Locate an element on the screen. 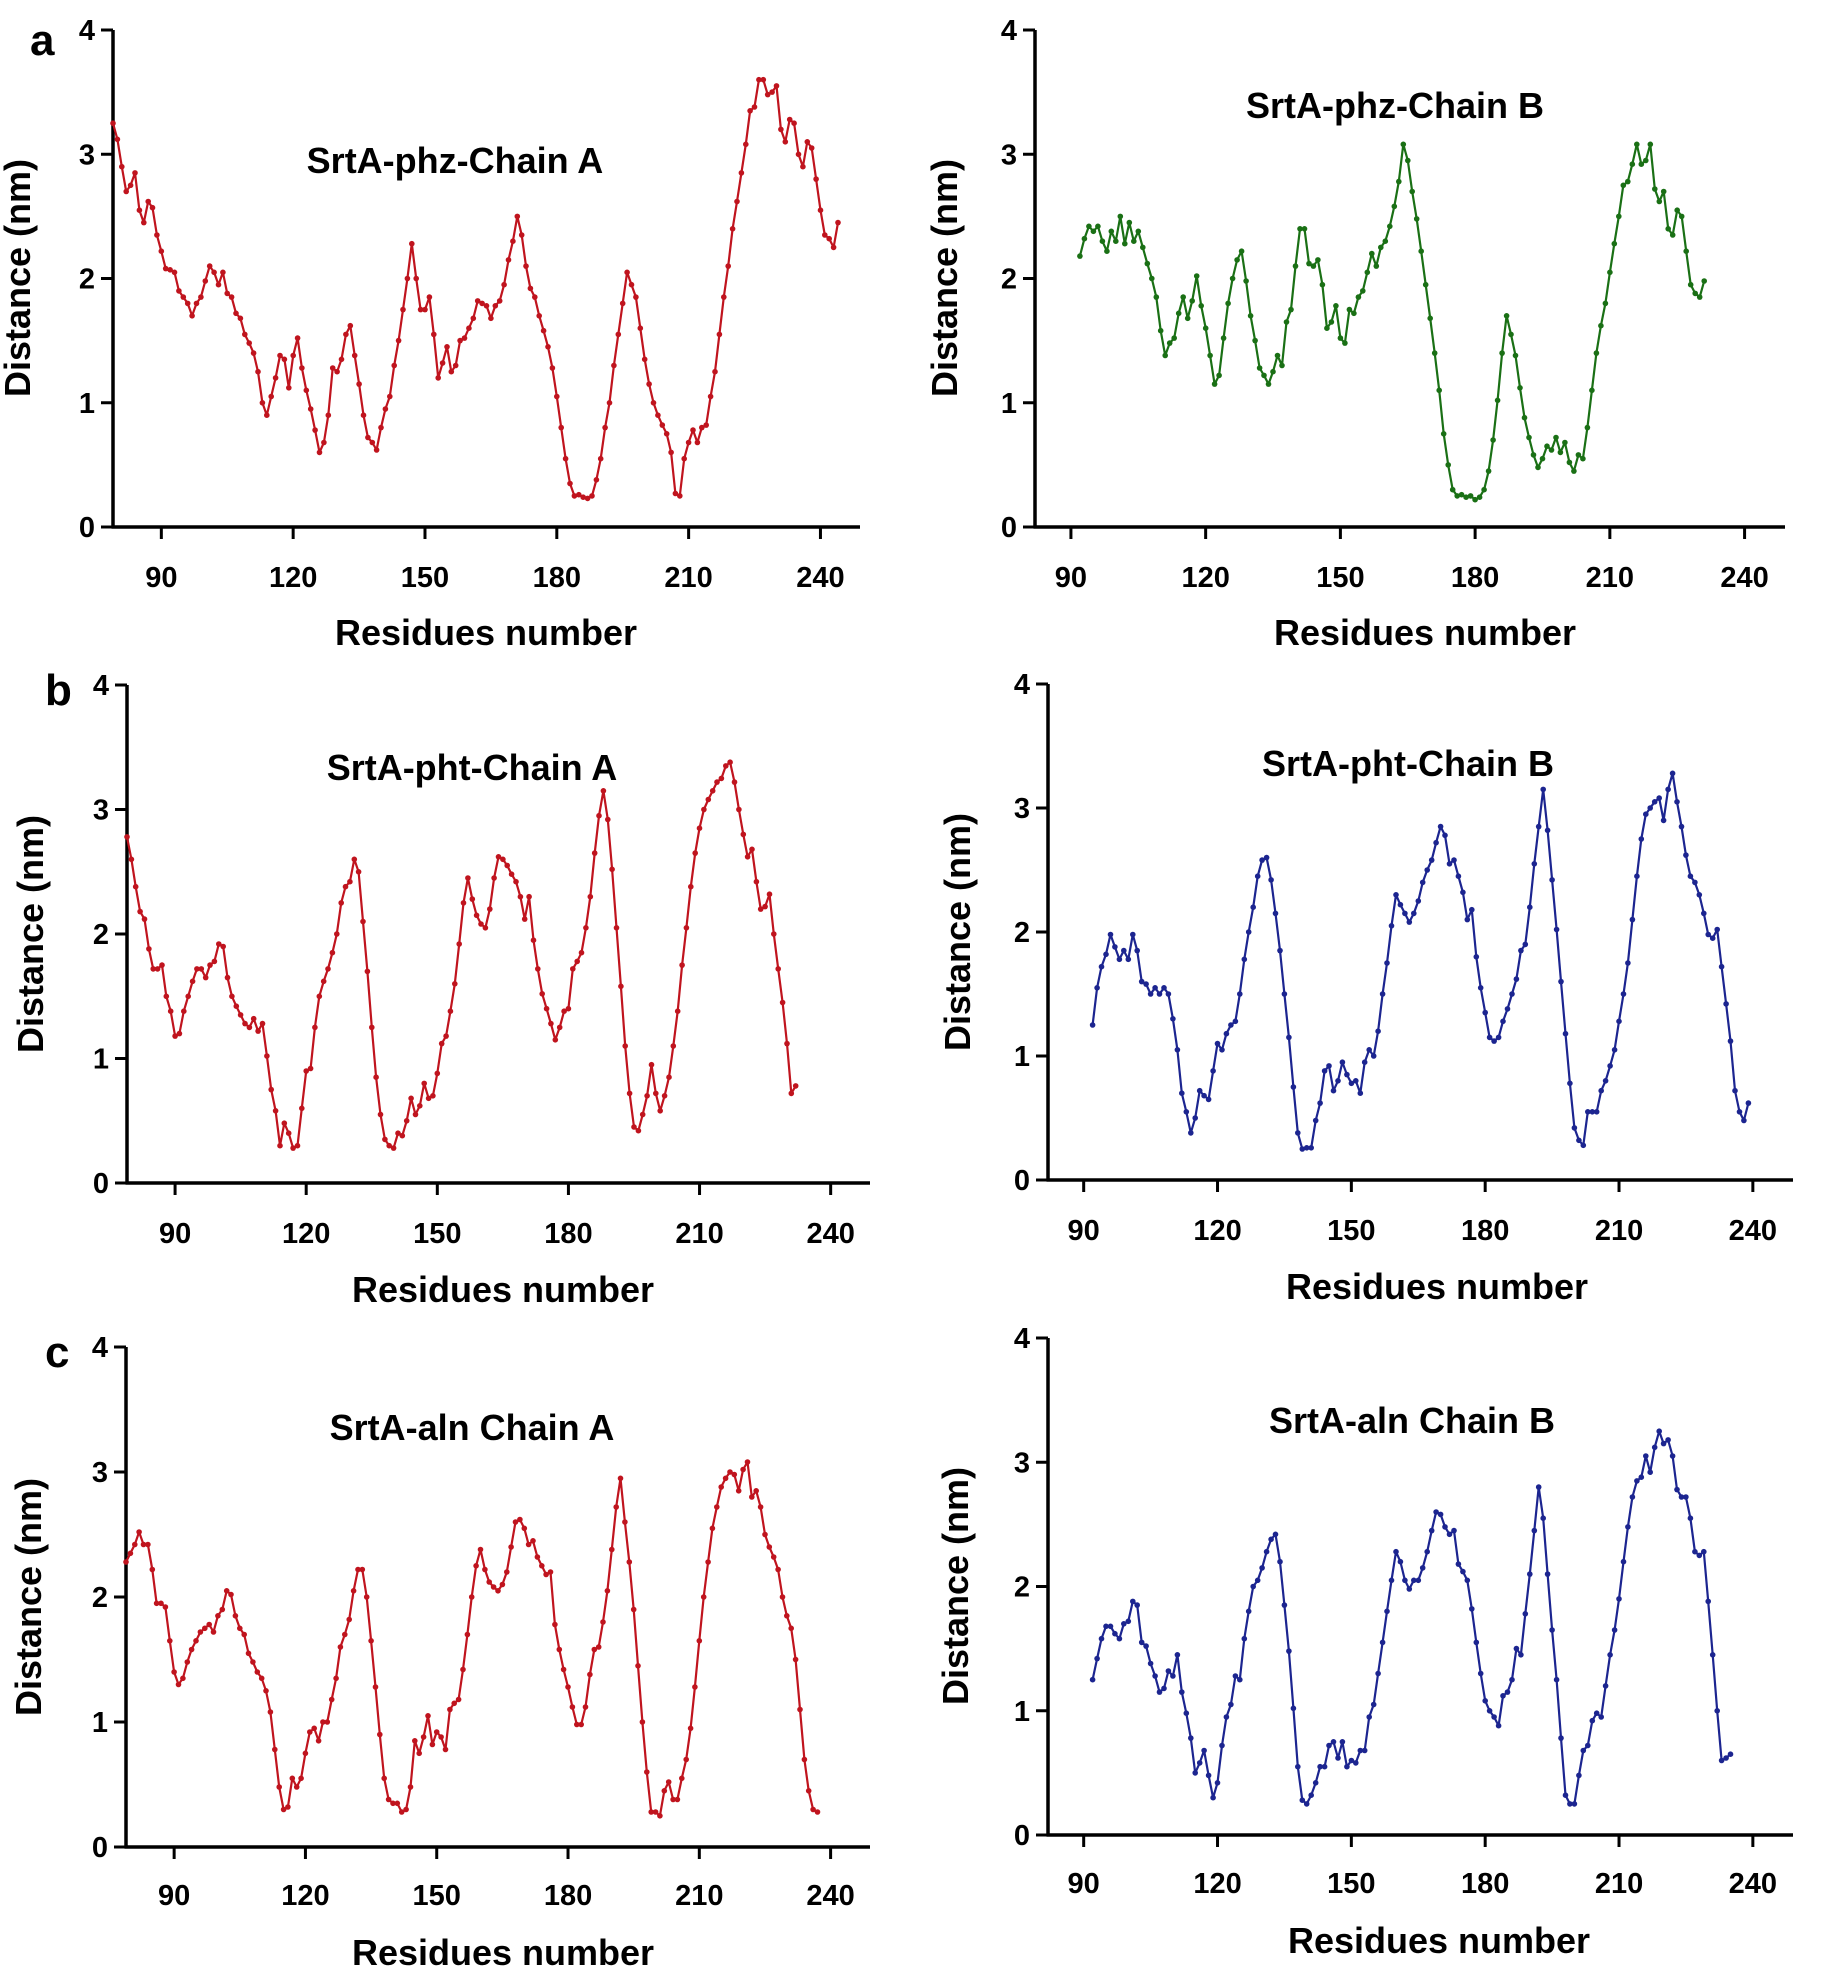  y-tick-label: 3 is located at coordinates (101, 811).